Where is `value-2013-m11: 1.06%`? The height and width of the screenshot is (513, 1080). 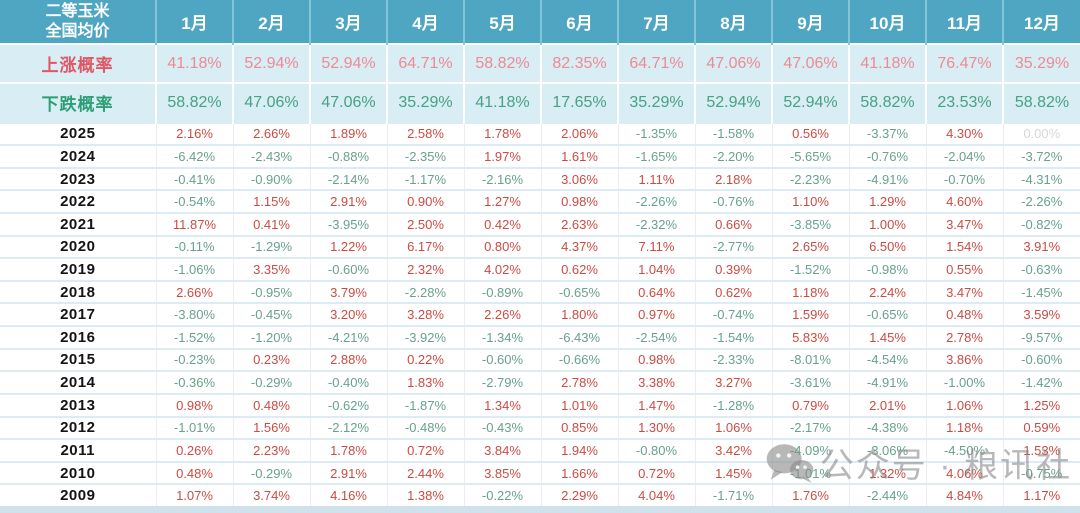 value-2013-m11: 1.06% is located at coordinates (964, 404).